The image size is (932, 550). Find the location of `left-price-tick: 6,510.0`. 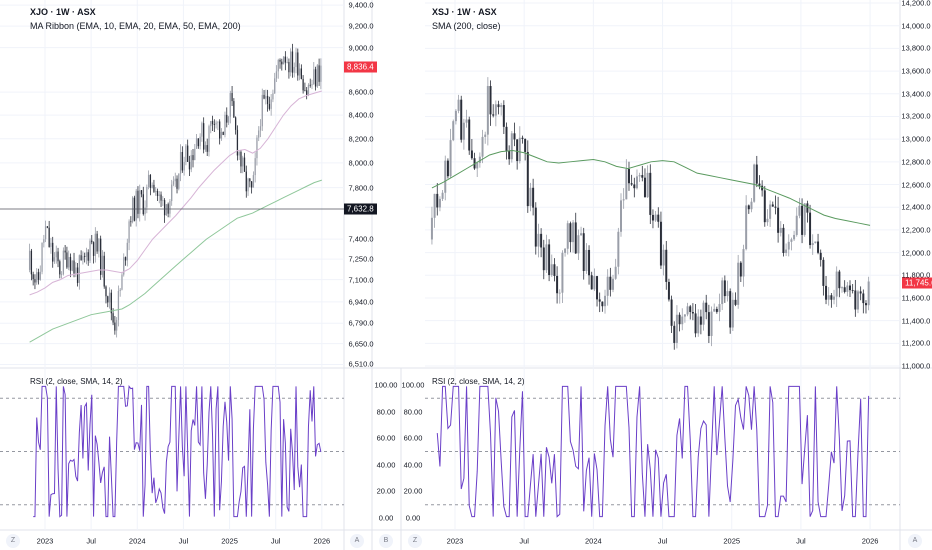

left-price-tick: 6,510.0 is located at coordinates (361, 364).